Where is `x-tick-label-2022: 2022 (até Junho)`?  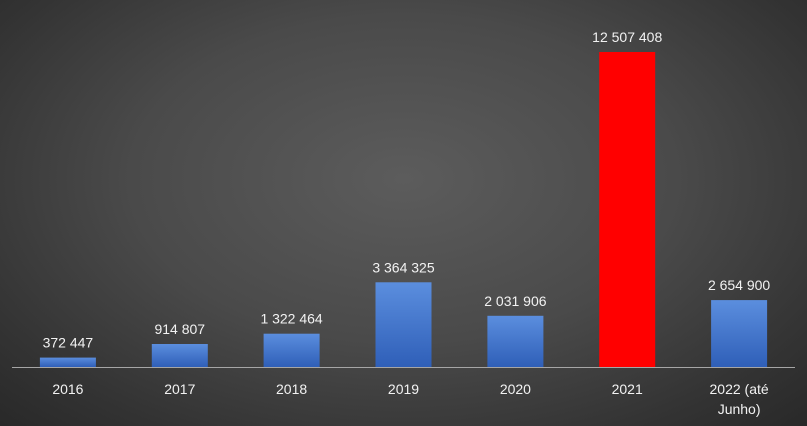 x-tick-label-2022: 2022 (até Junho) is located at coordinates (739, 399).